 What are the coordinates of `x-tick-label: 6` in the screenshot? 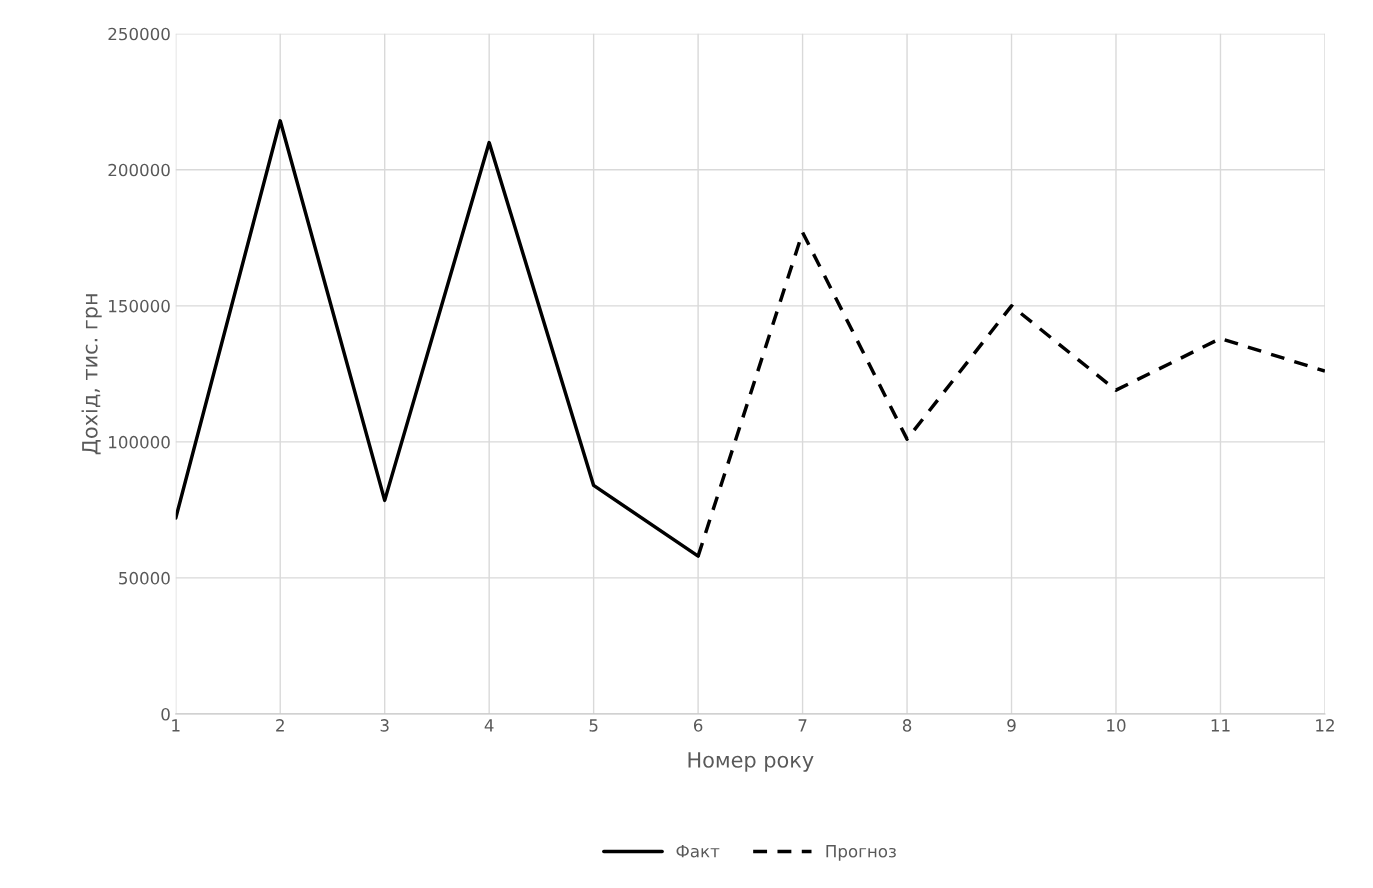 It's located at (698, 725).